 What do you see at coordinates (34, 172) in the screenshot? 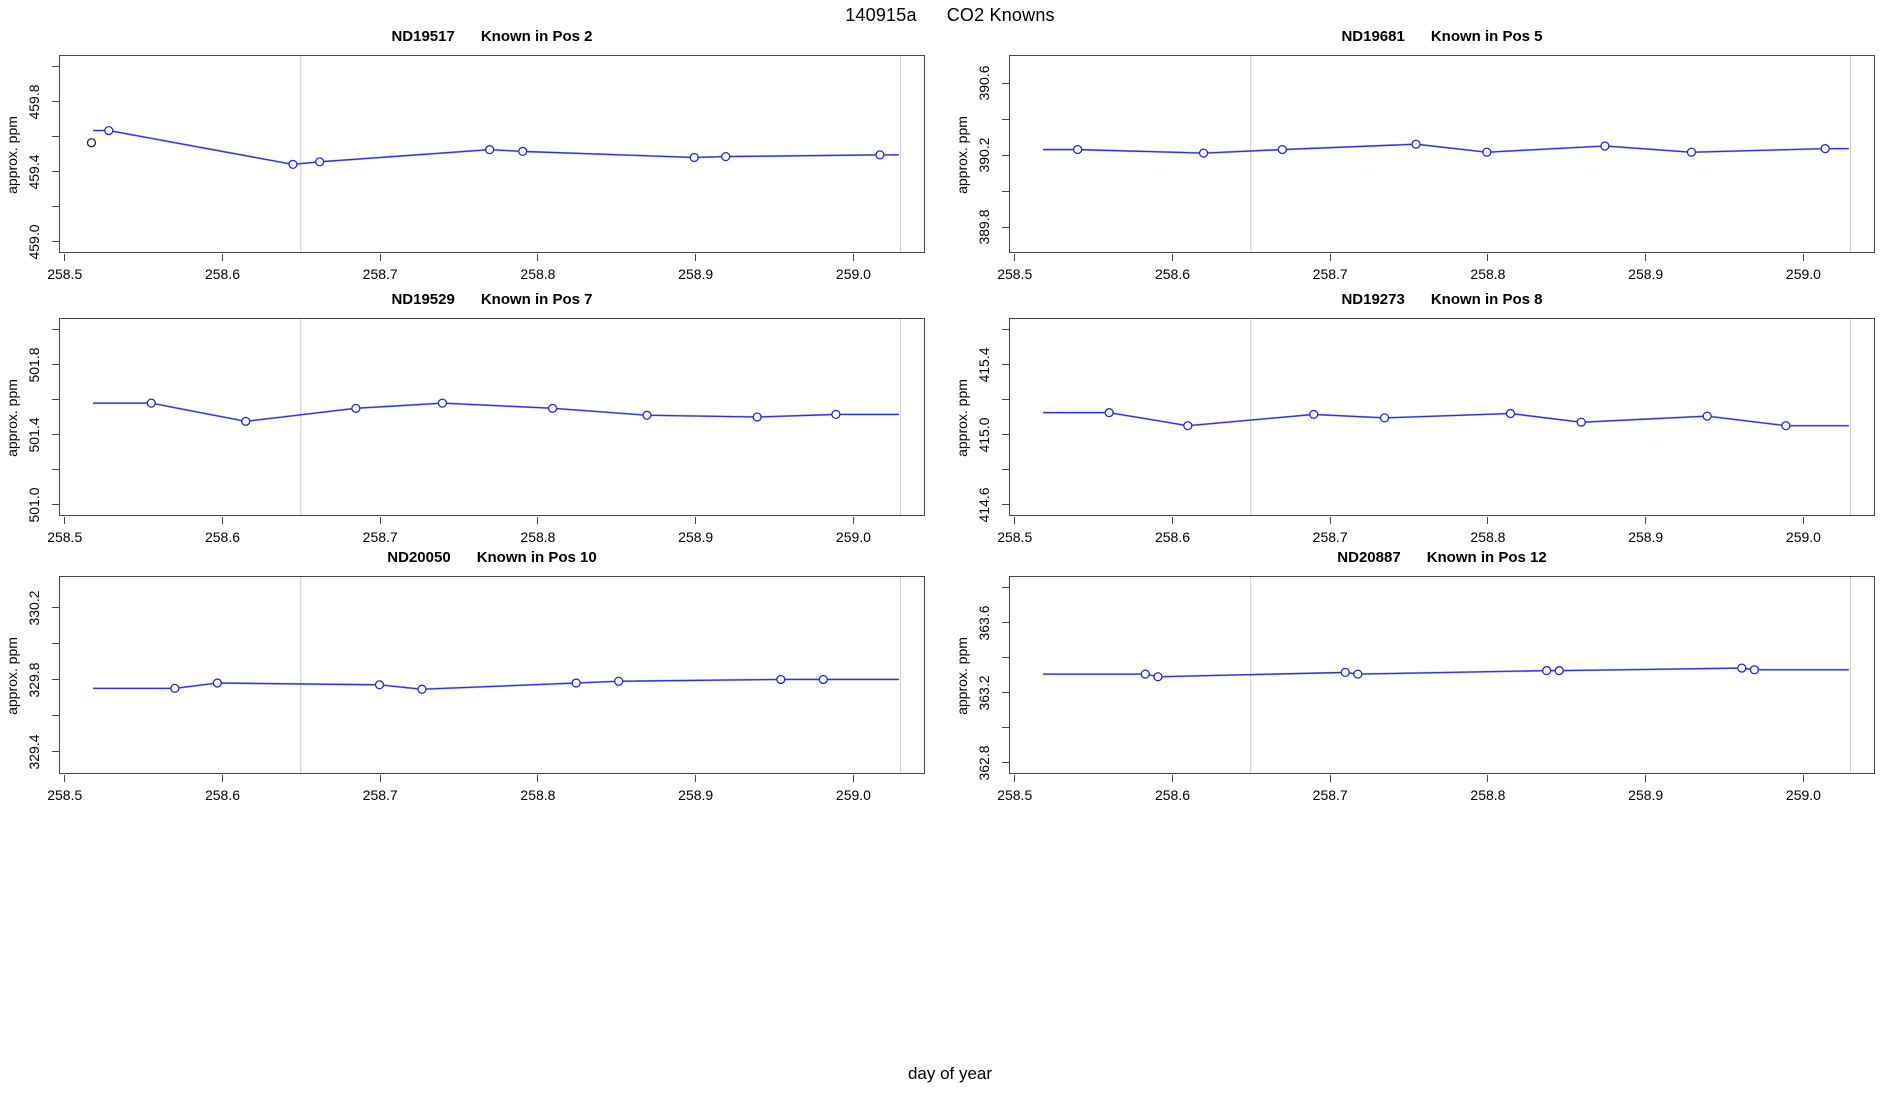
I see `y-tick-label: 459.4` at bounding box center [34, 172].